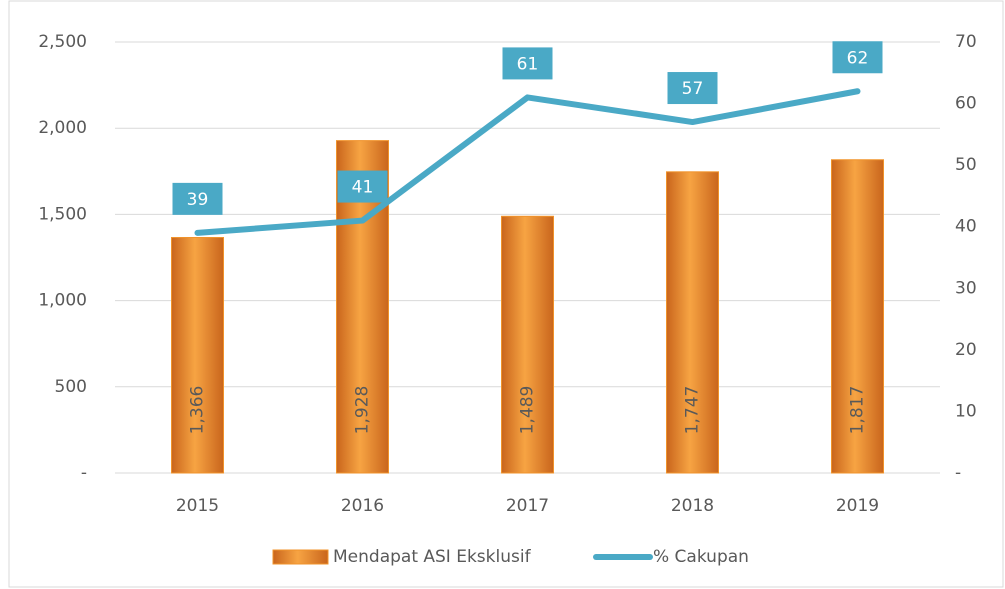 The image size is (1005, 589). I want to click on data-label: 62, so click(858, 58).